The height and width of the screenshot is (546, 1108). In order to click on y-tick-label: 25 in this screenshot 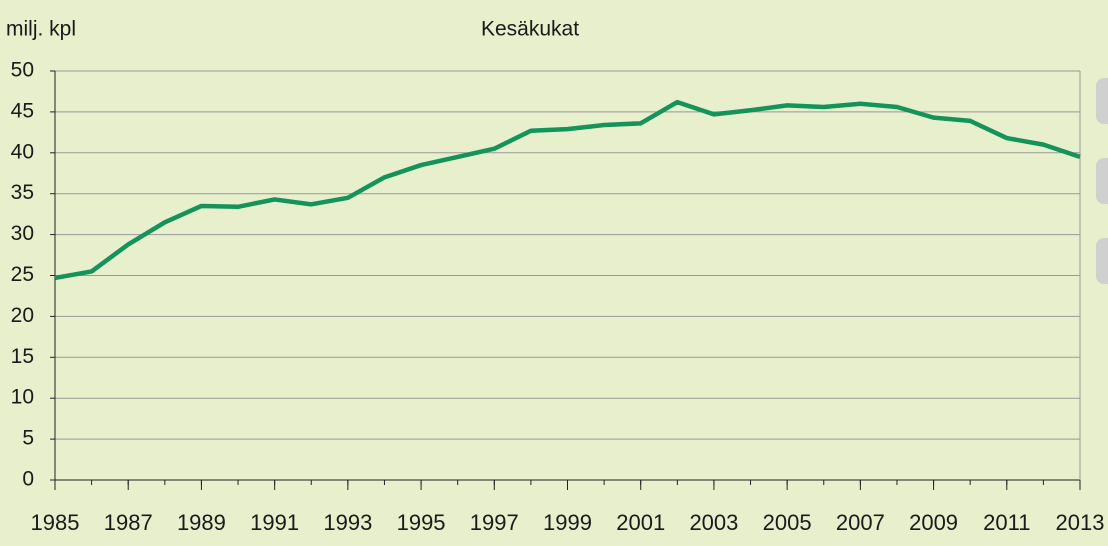, I will do `click(22, 274)`.